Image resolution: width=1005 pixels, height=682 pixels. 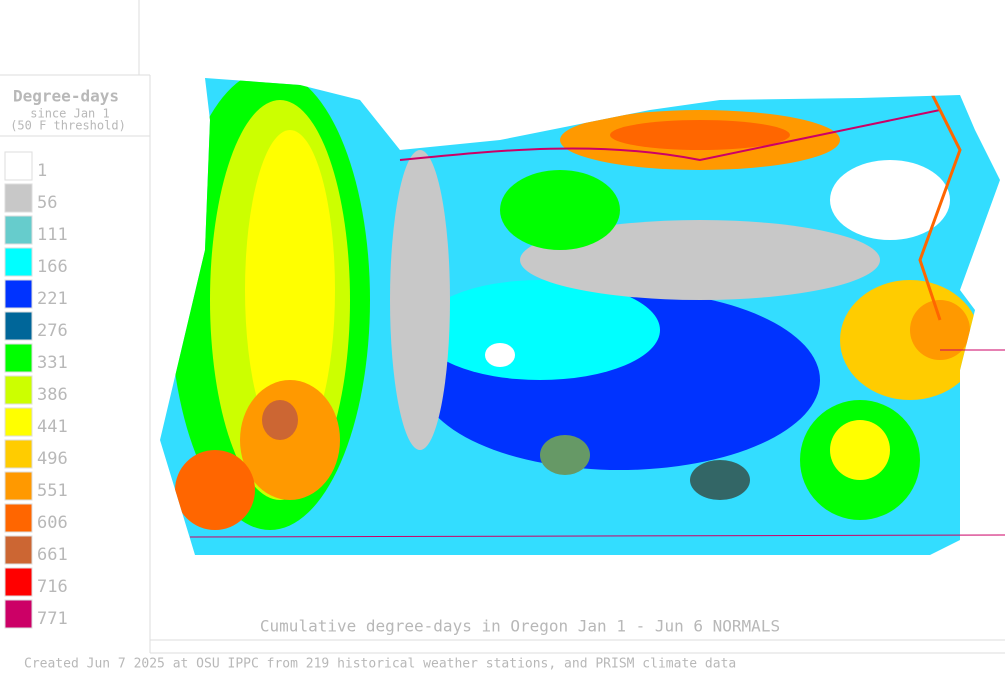 What do you see at coordinates (52, 523) in the screenshot?
I see `legend-label: 606` at bounding box center [52, 523].